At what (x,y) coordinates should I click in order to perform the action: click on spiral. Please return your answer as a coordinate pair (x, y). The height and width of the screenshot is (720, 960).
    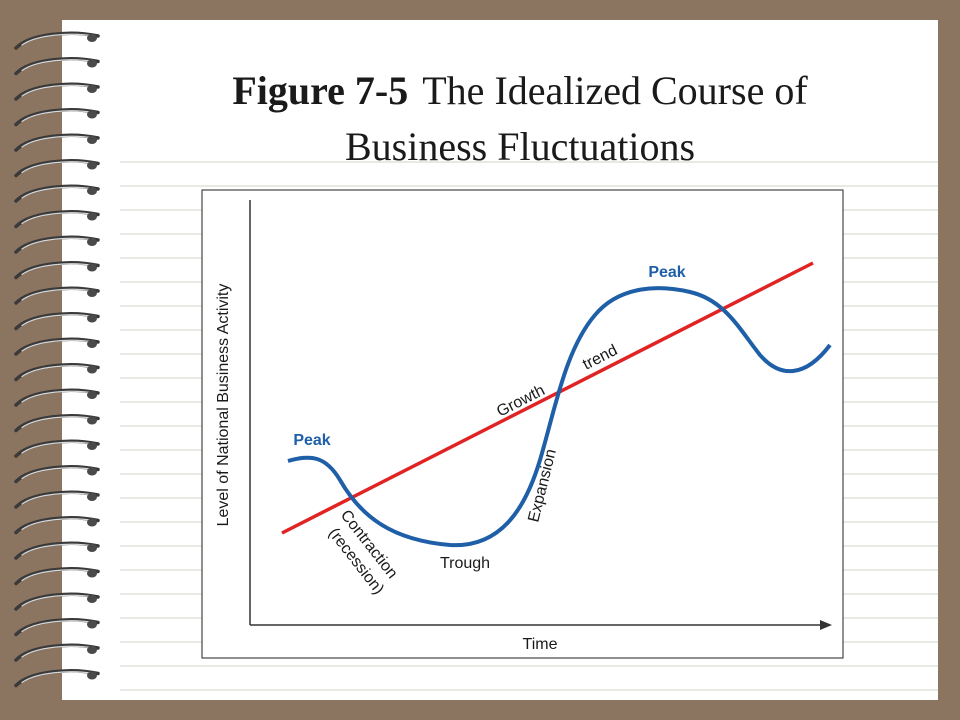
    Looking at the image, I should click on (57, 359).